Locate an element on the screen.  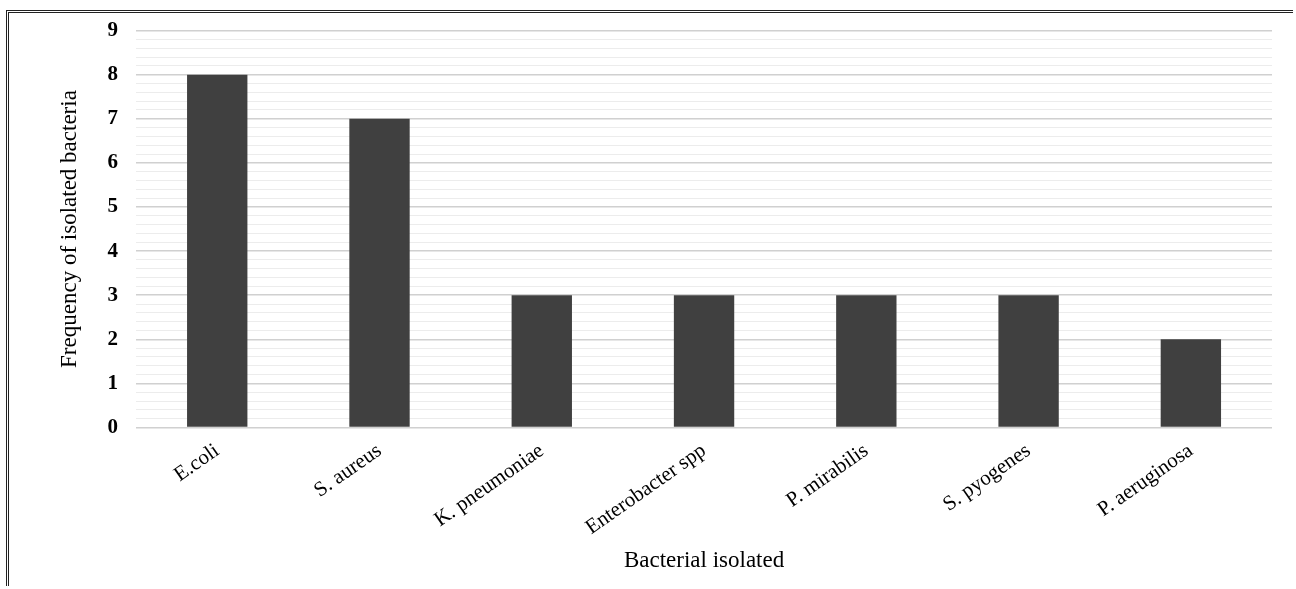
y-tick-label: 4 is located at coordinates (113, 249).